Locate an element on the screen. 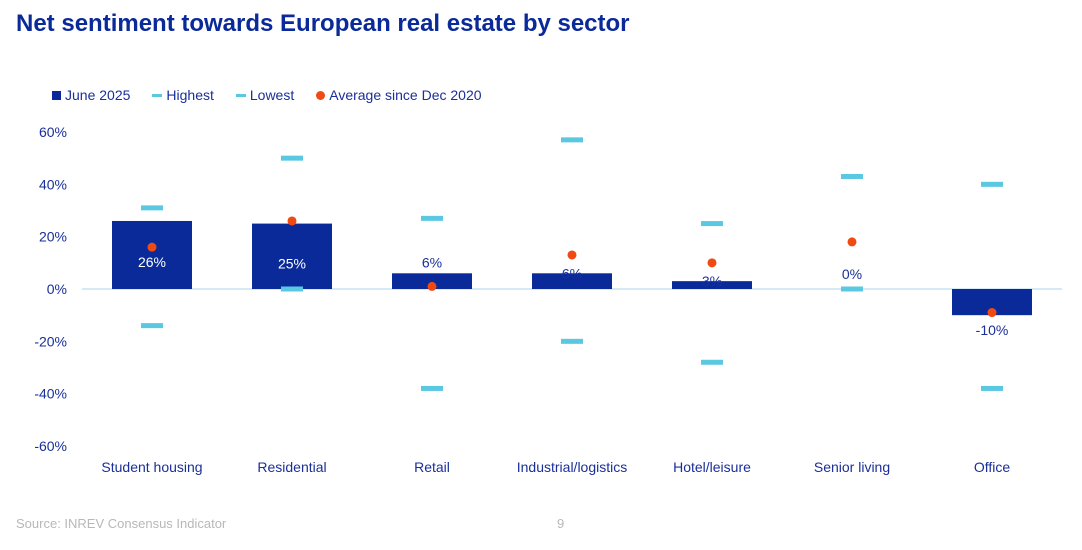 The image size is (1082, 550). page-number: 9 is located at coordinates (561, 523).